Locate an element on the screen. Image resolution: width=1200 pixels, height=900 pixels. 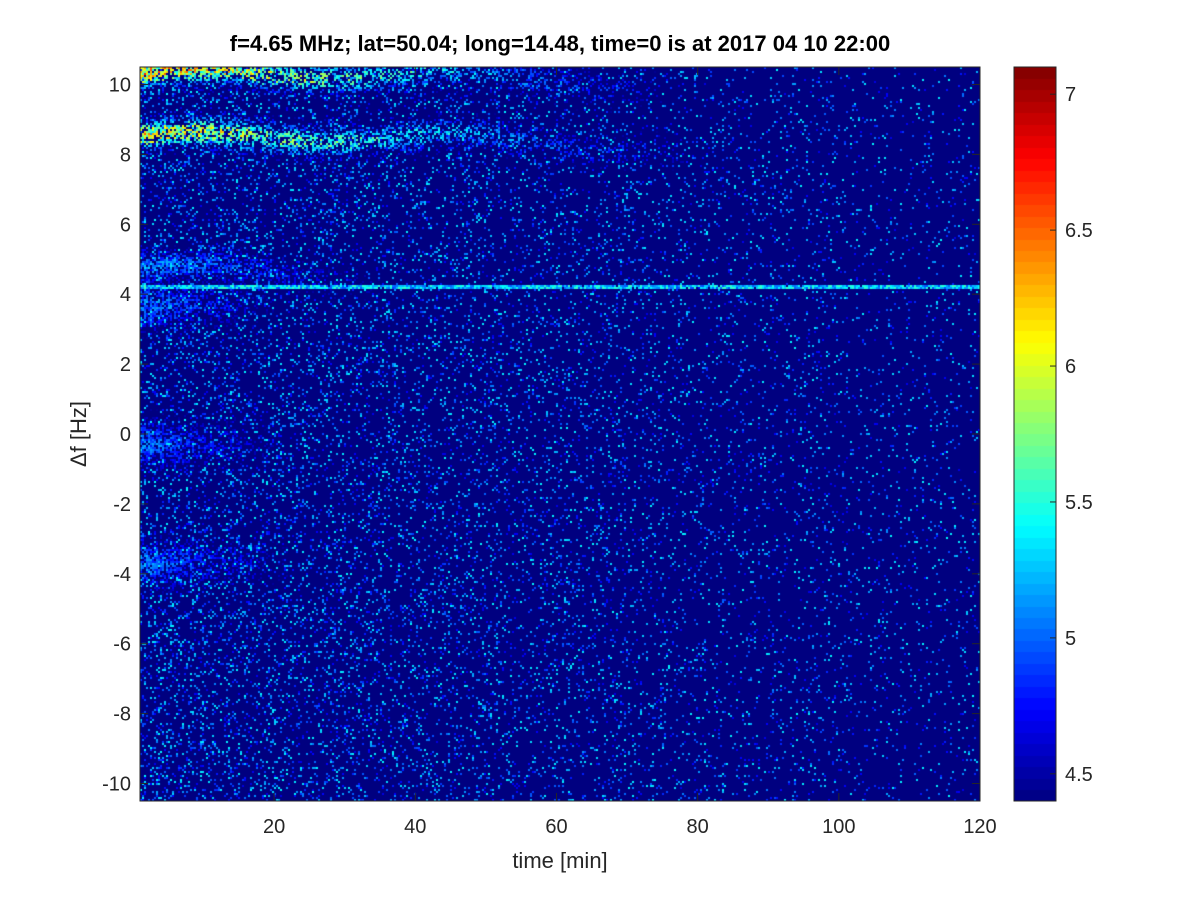
x-tick-label: 60 is located at coordinates (556, 827).